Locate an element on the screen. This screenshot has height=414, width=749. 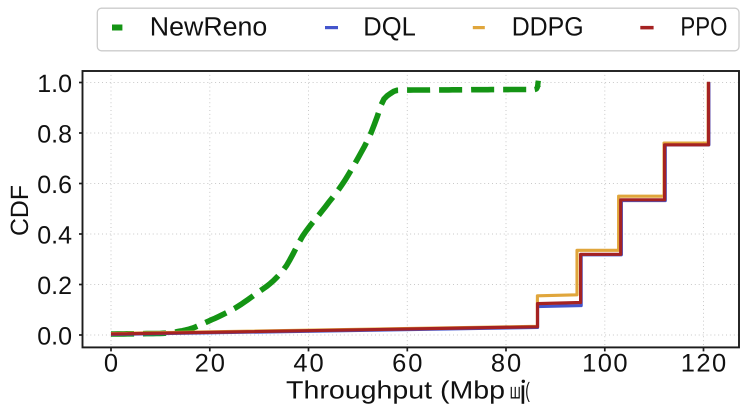
svg-text: 0.4 is located at coordinates (54, 236).